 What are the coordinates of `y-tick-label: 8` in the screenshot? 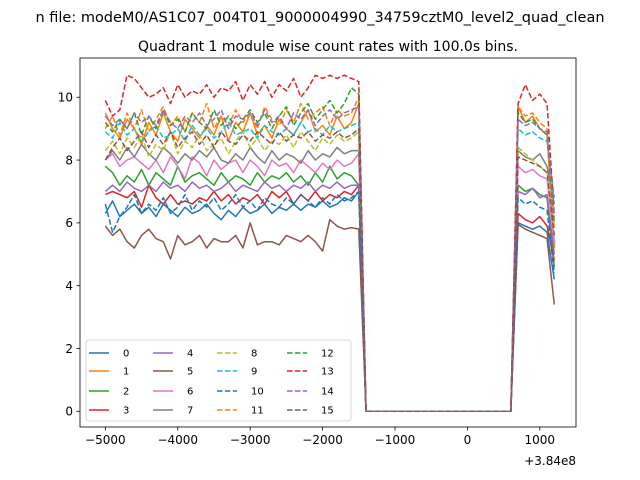 It's located at (69, 160).